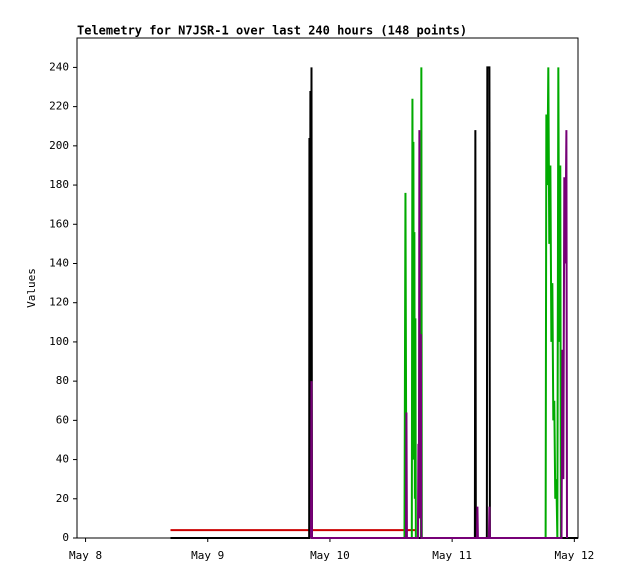 The width and height of the screenshot is (618, 579). I want to click on y-tick-label: 240, so click(59, 66).